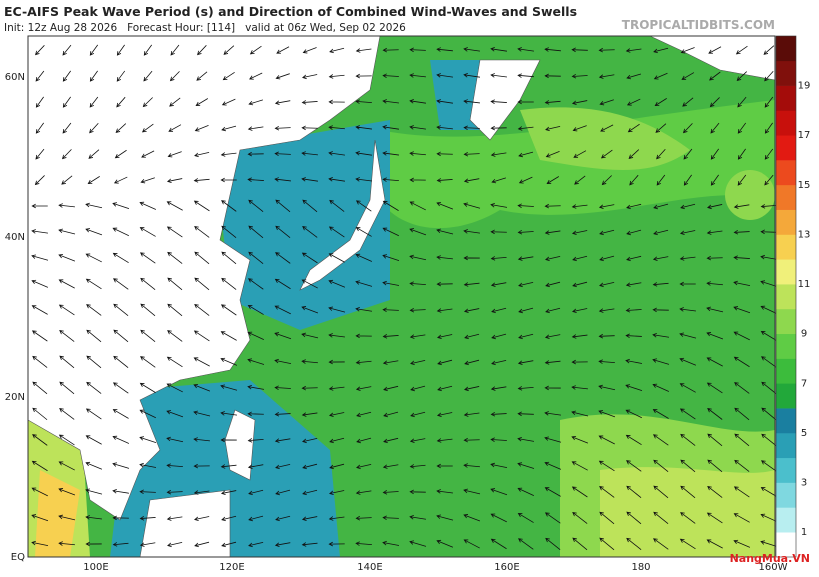  What do you see at coordinates (15, 237) in the screenshot?
I see `lat-label: 40N` at bounding box center [15, 237].